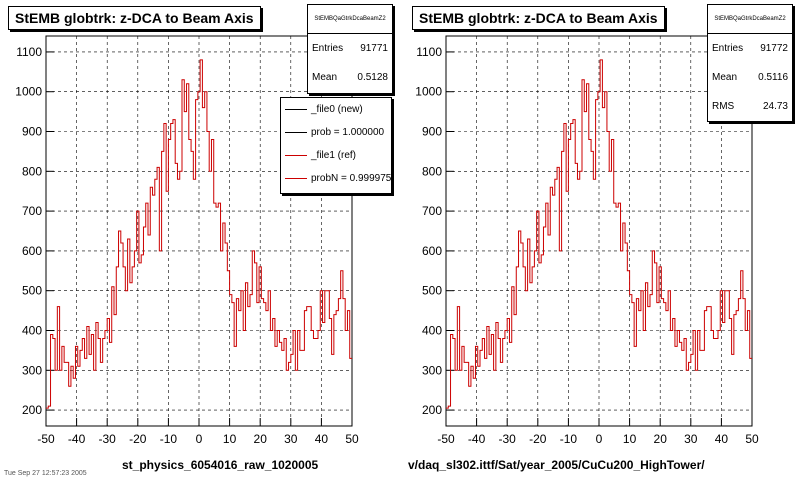 Image resolution: width=800 pixels, height=480 pixels. What do you see at coordinates (725, 77) in the screenshot?
I see `right-mean-label: Mean` at bounding box center [725, 77].